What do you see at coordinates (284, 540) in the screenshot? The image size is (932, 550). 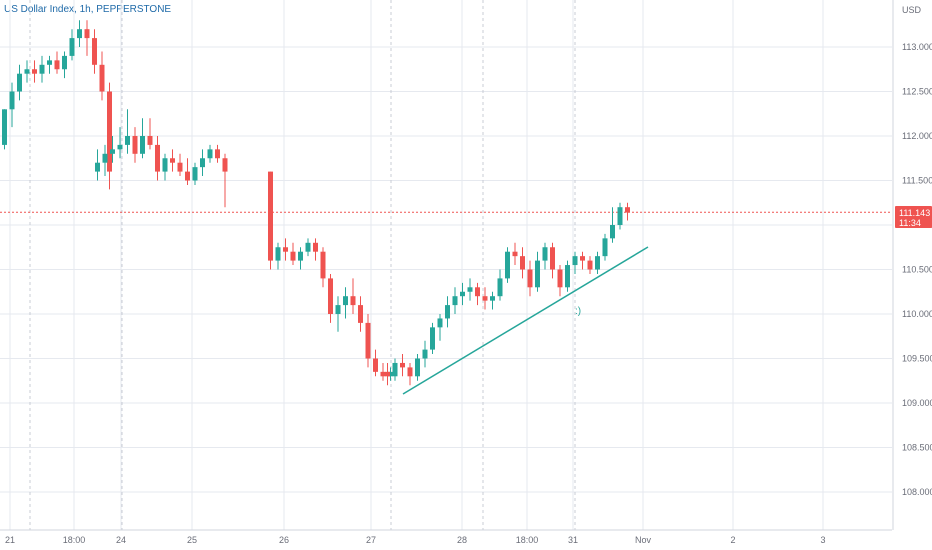 I see `x-tick-label: 26` at bounding box center [284, 540].